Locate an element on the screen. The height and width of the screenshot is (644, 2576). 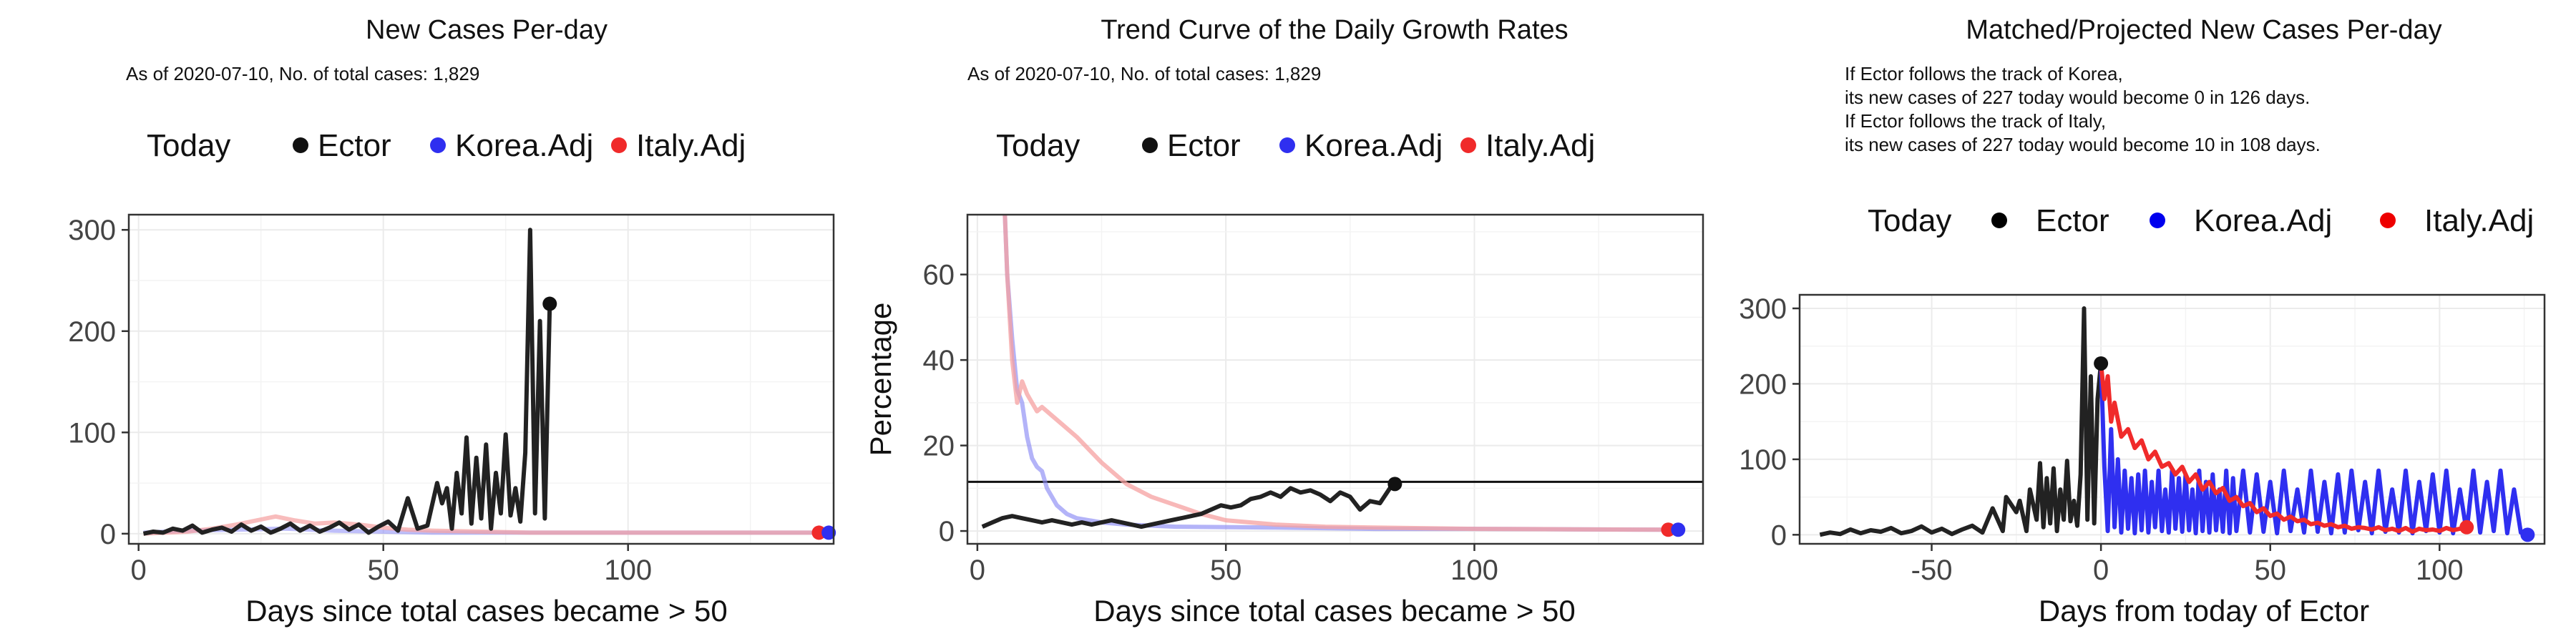
y-tick-label: 20 is located at coordinates (939, 446).